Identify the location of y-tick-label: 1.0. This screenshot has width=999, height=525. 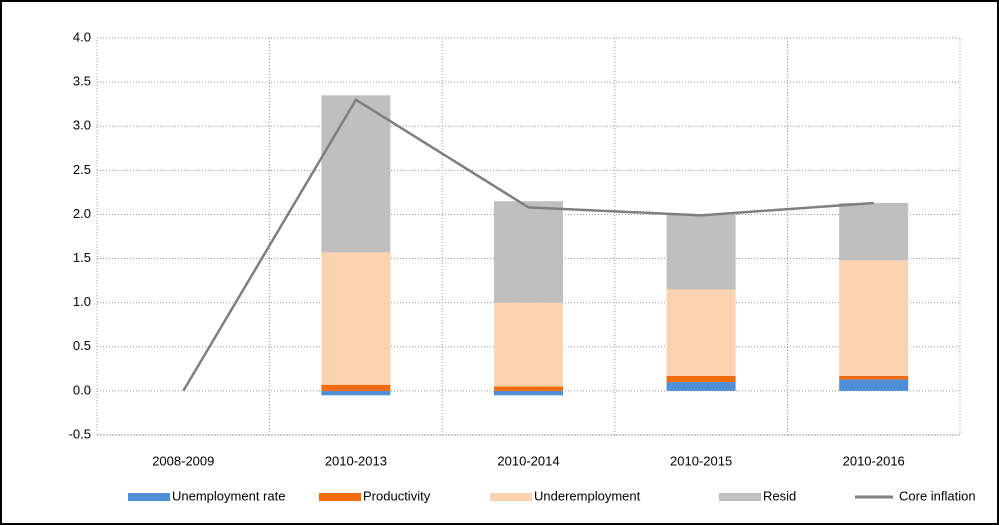
(82, 301).